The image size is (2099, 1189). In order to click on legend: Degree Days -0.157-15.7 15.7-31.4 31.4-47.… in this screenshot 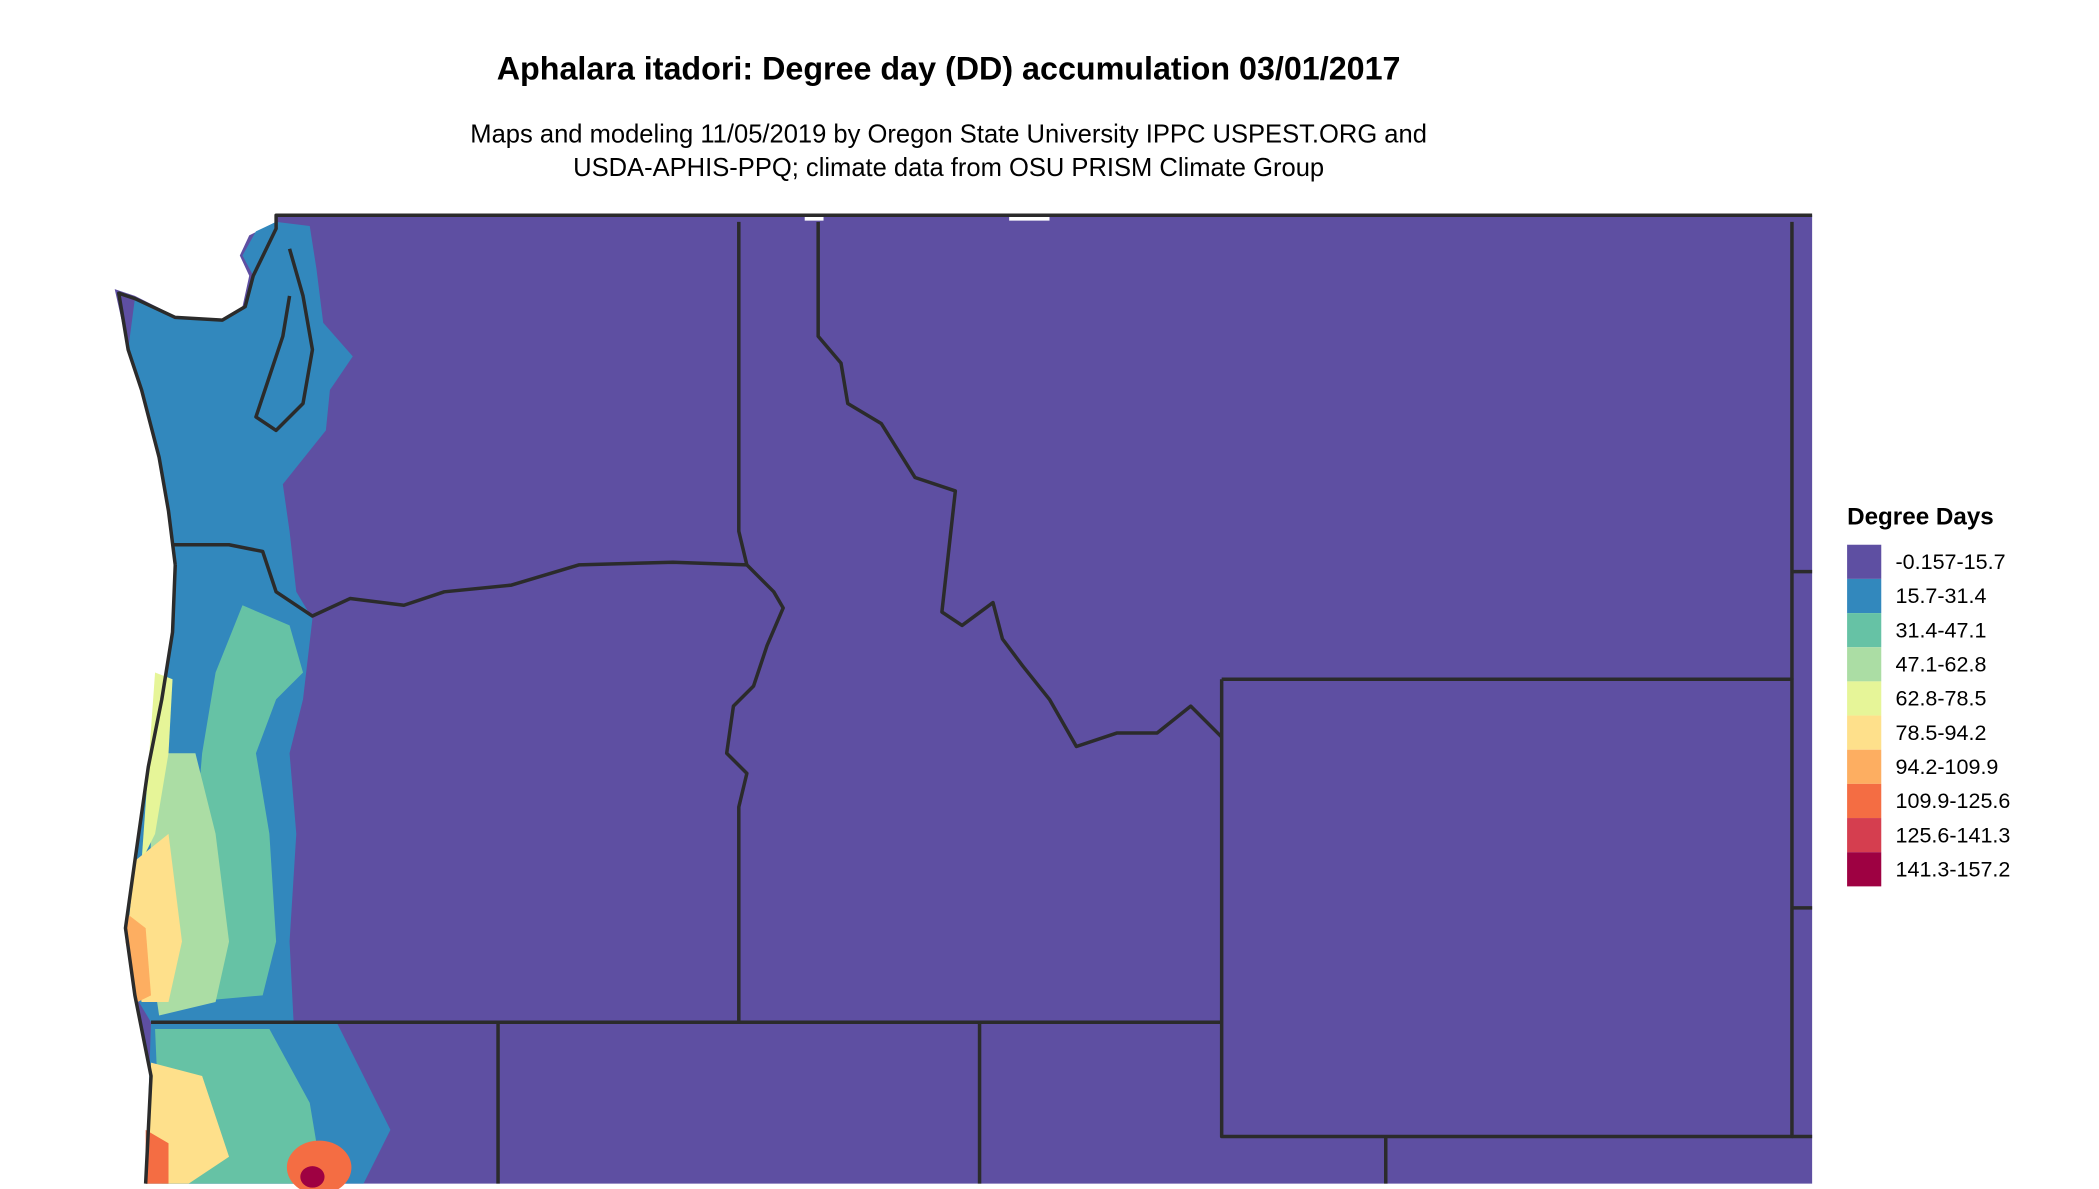, I will do `click(1928, 695)`.